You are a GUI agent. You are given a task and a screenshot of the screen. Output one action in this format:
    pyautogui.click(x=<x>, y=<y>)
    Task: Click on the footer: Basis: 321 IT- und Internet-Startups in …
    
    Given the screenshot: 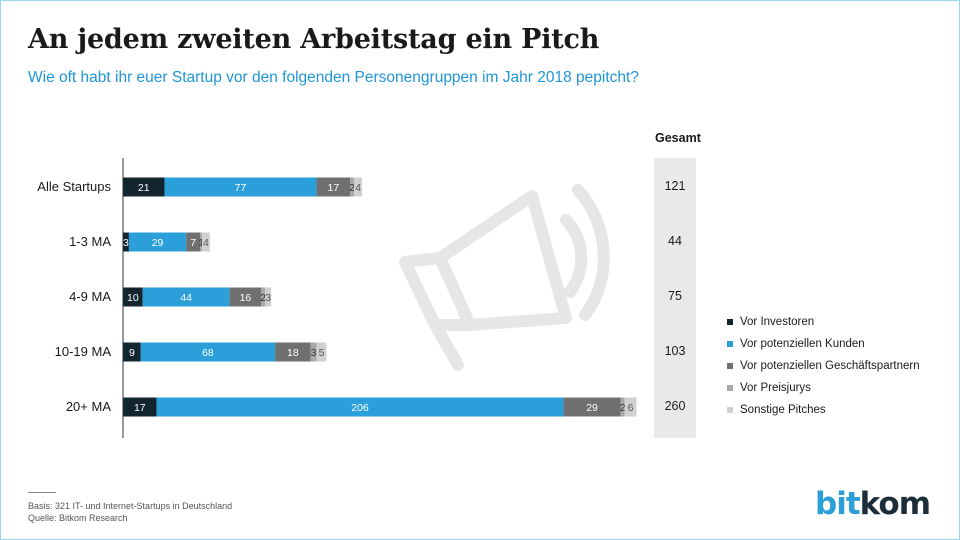 What is the action you would take?
    pyautogui.click(x=130, y=512)
    